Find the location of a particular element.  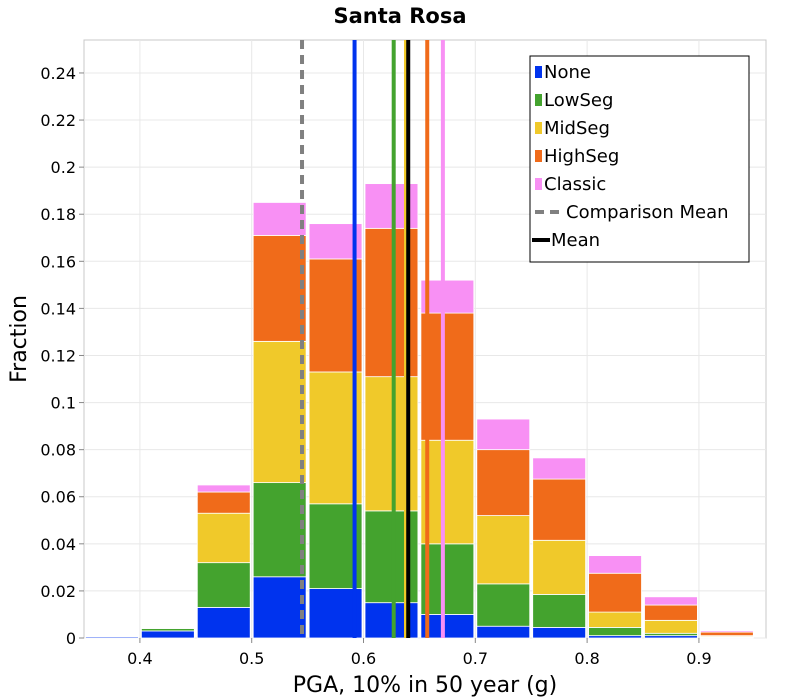

legend-label: Comparison Mean is located at coordinates (647, 212).